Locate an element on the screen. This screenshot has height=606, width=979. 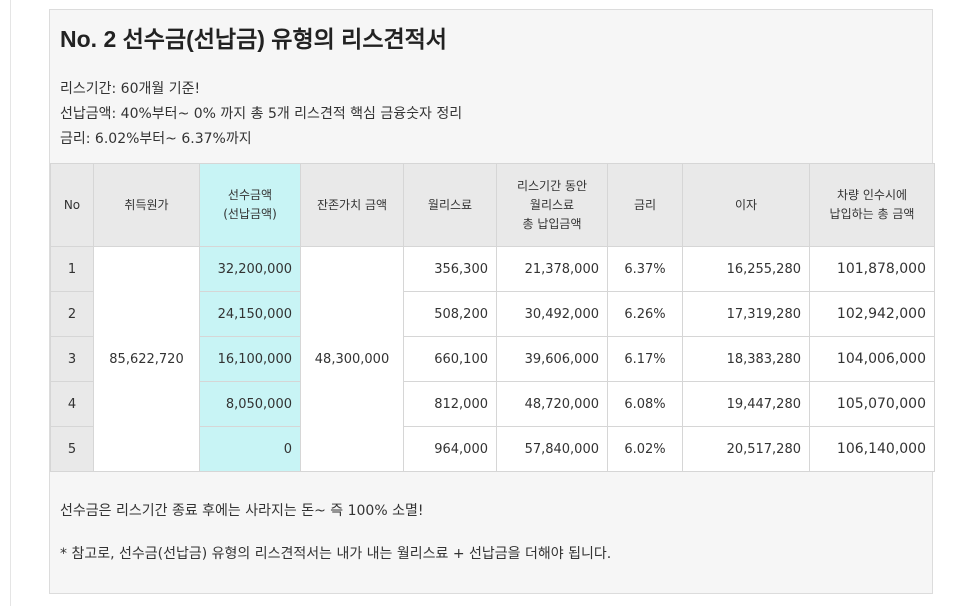
header-total-paid: 리스기간 동안 월리스료 총 납입금액 is located at coordinates (552, 205).